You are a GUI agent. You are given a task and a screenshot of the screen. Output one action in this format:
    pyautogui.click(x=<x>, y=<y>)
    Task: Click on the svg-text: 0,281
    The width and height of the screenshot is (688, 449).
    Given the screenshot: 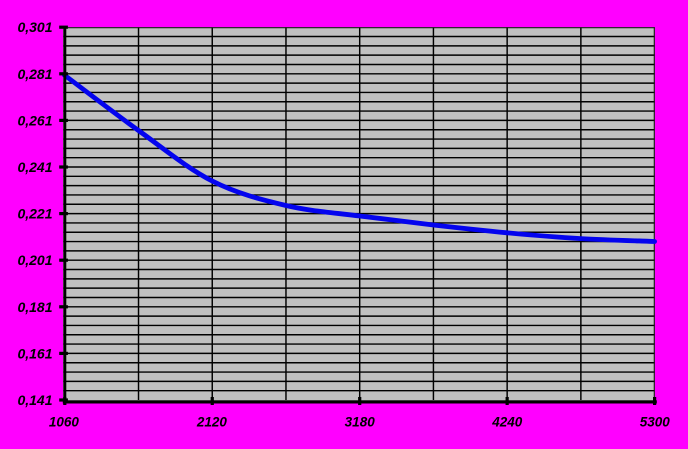 What is the action you would take?
    pyautogui.click(x=34, y=74)
    